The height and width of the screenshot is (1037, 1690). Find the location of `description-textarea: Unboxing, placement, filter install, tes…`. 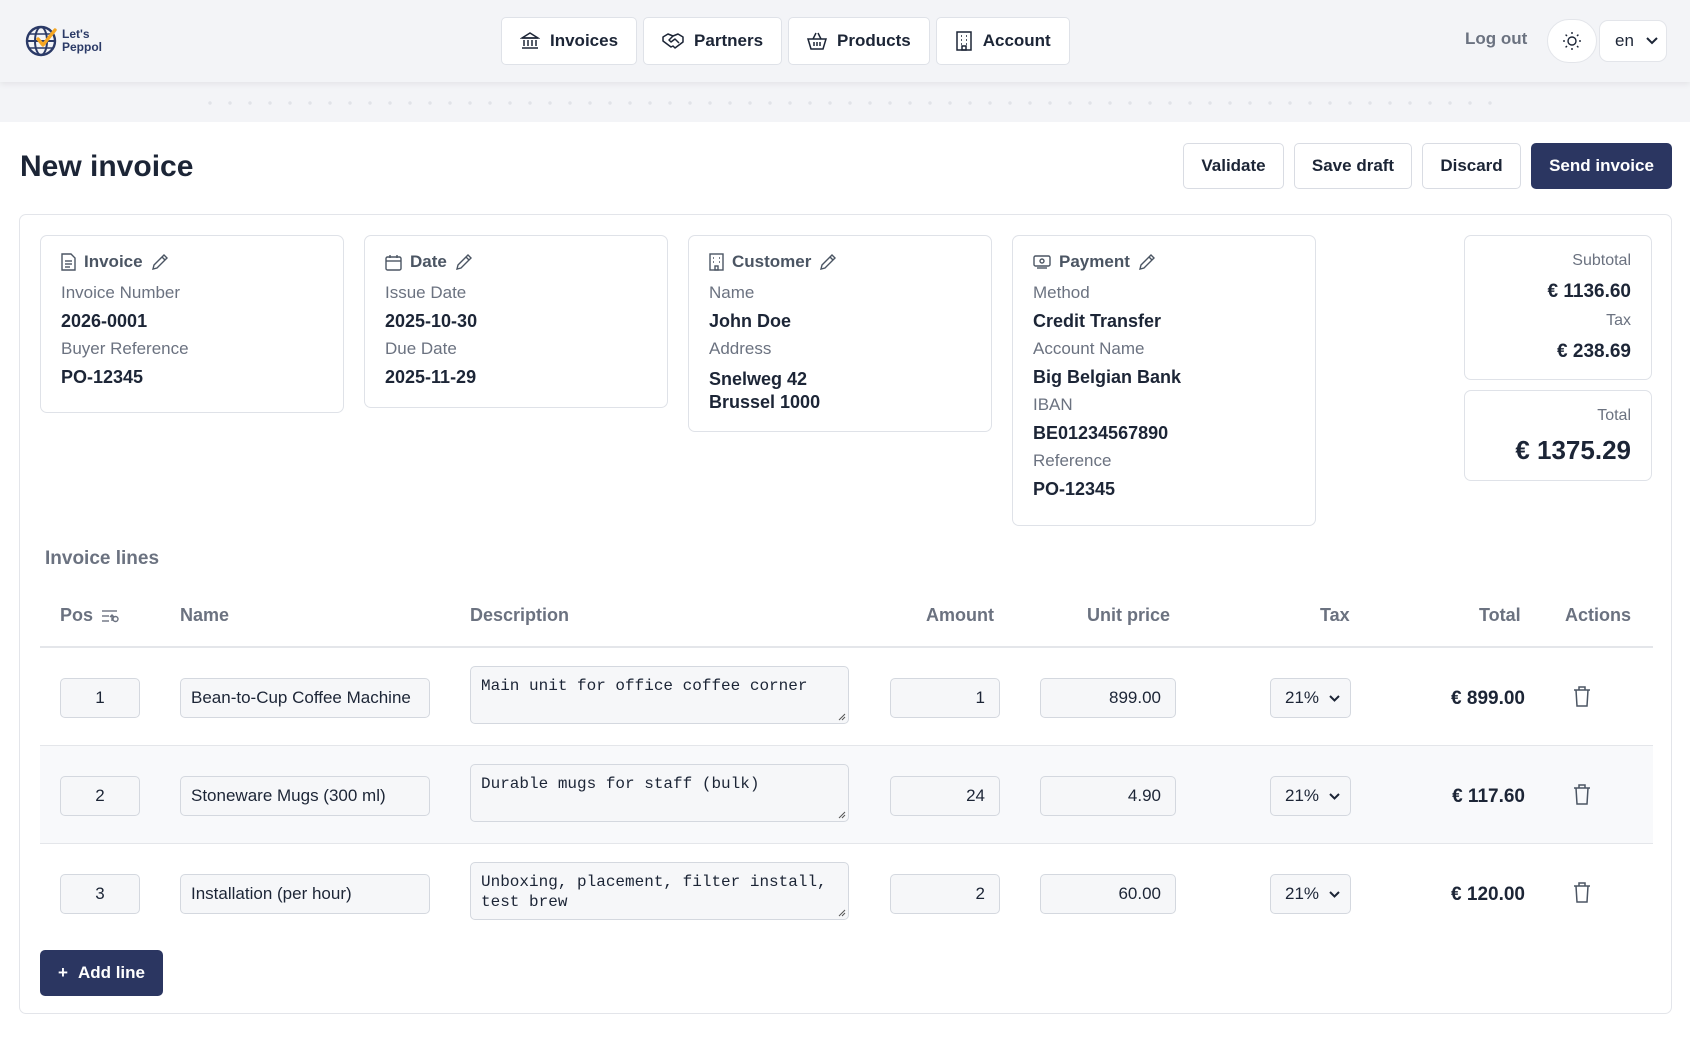

description-textarea: Unboxing, placement, filter install, tes… is located at coordinates (659, 891).